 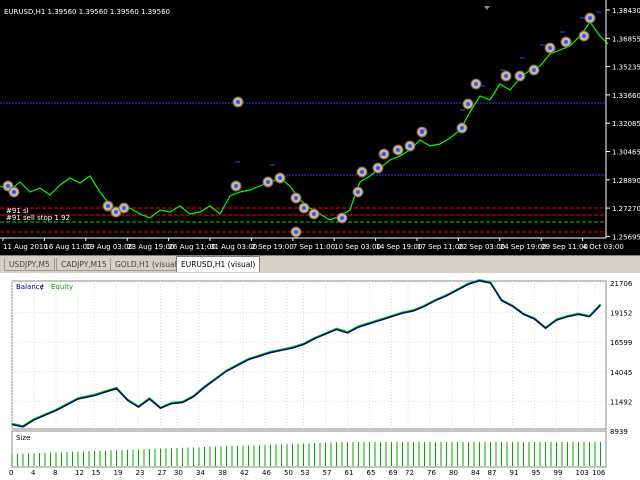 What do you see at coordinates (357, 247) in the screenshot?
I see `time-tick-label: 10 Sep 03:00` at bounding box center [357, 247].